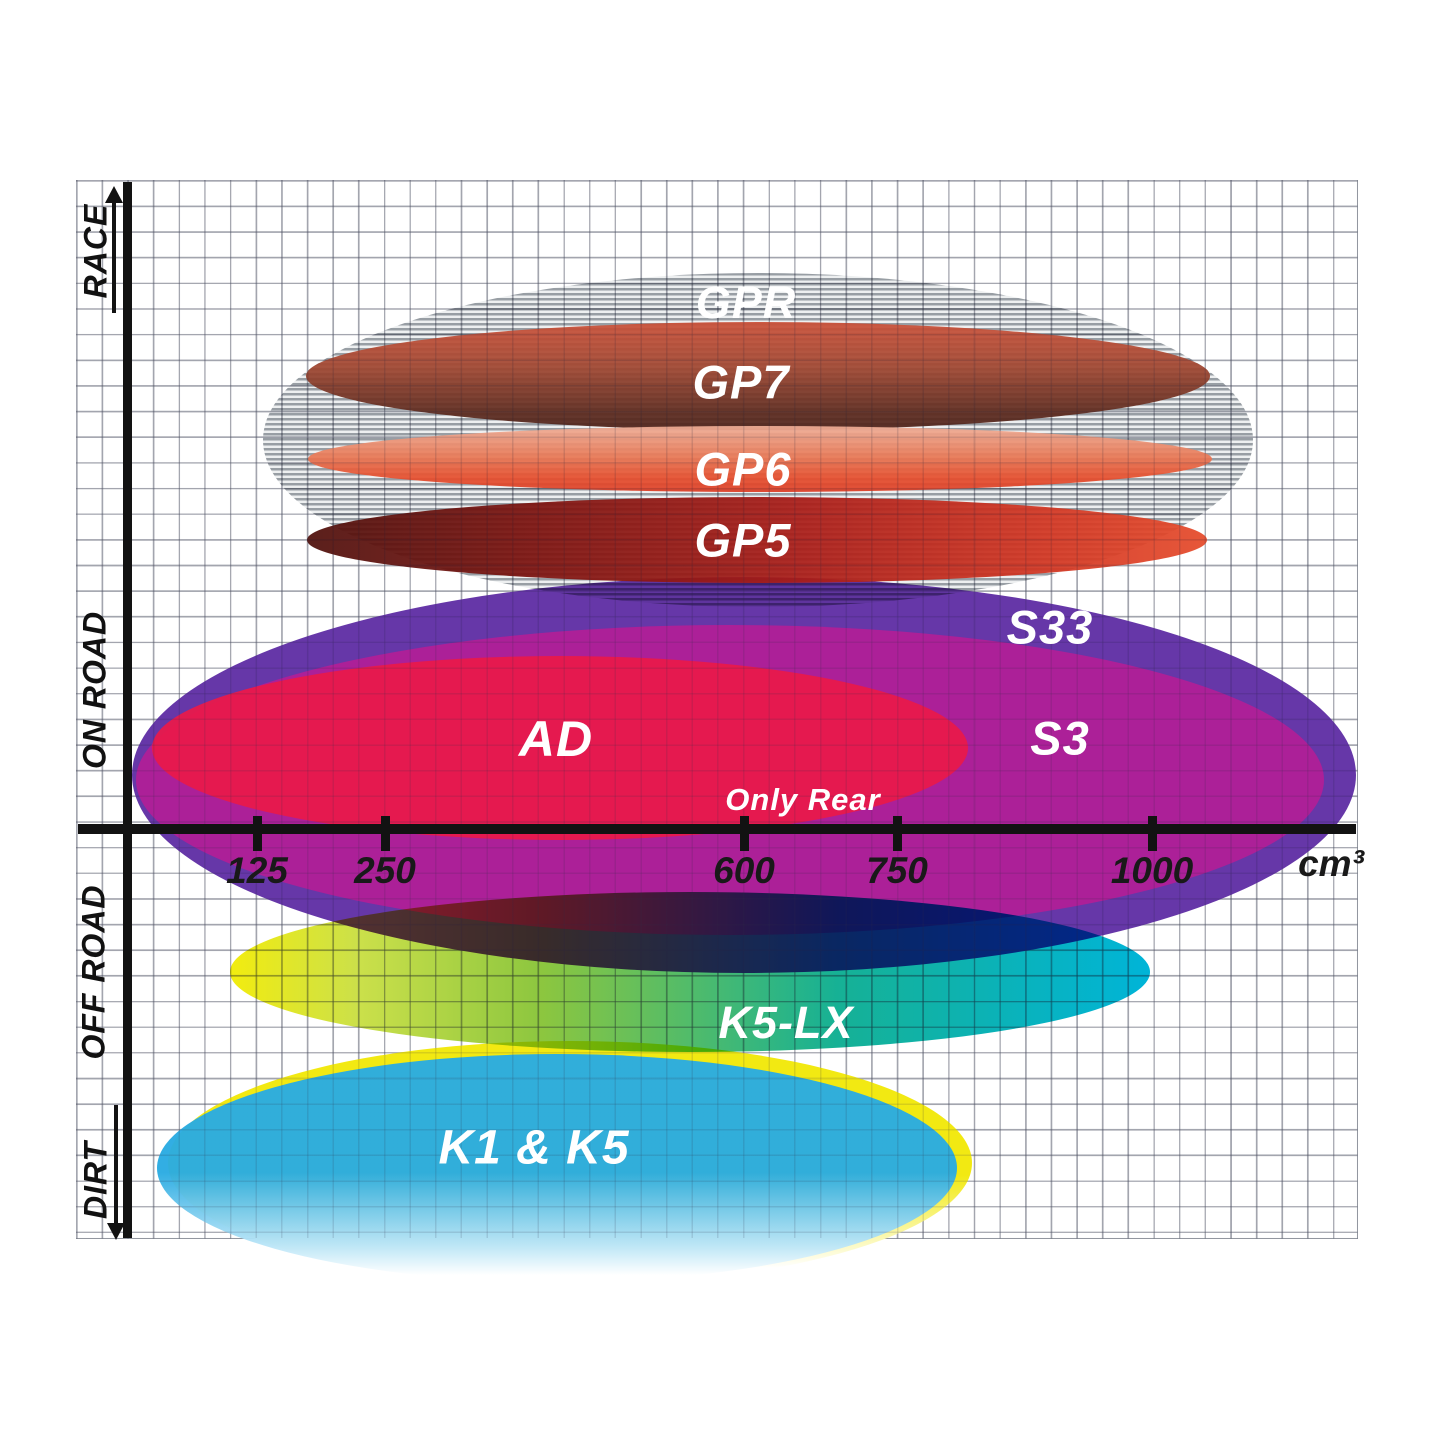  I want to click on label-ad: AD, so click(556, 739).